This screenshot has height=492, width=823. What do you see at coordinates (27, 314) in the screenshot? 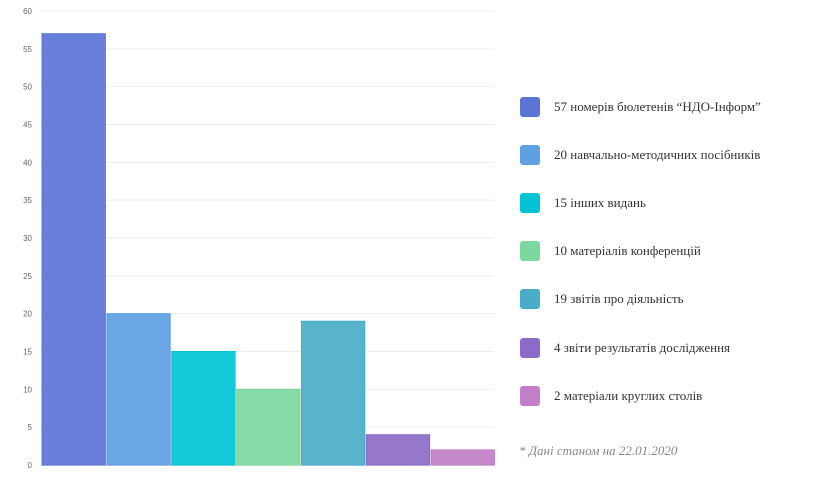
I see `y-tick-label: 20` at bounding box center [27, 314].